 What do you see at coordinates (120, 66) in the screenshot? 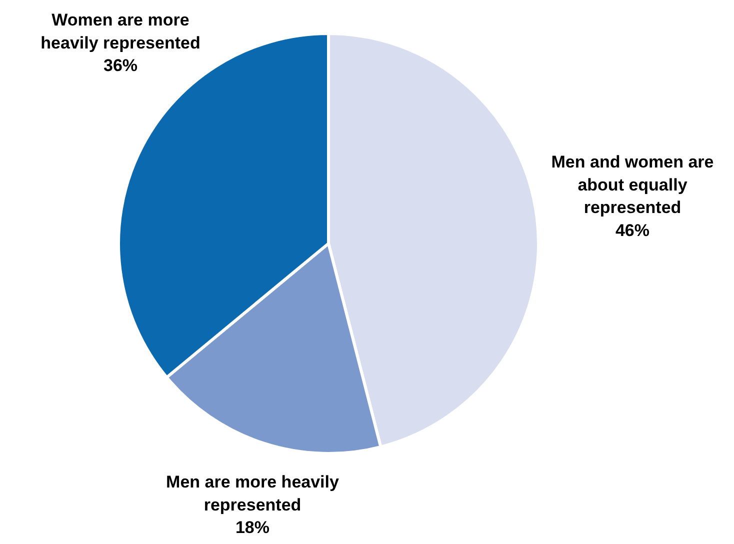
I see `data-label: 36%` at bounding box center [120, 66].